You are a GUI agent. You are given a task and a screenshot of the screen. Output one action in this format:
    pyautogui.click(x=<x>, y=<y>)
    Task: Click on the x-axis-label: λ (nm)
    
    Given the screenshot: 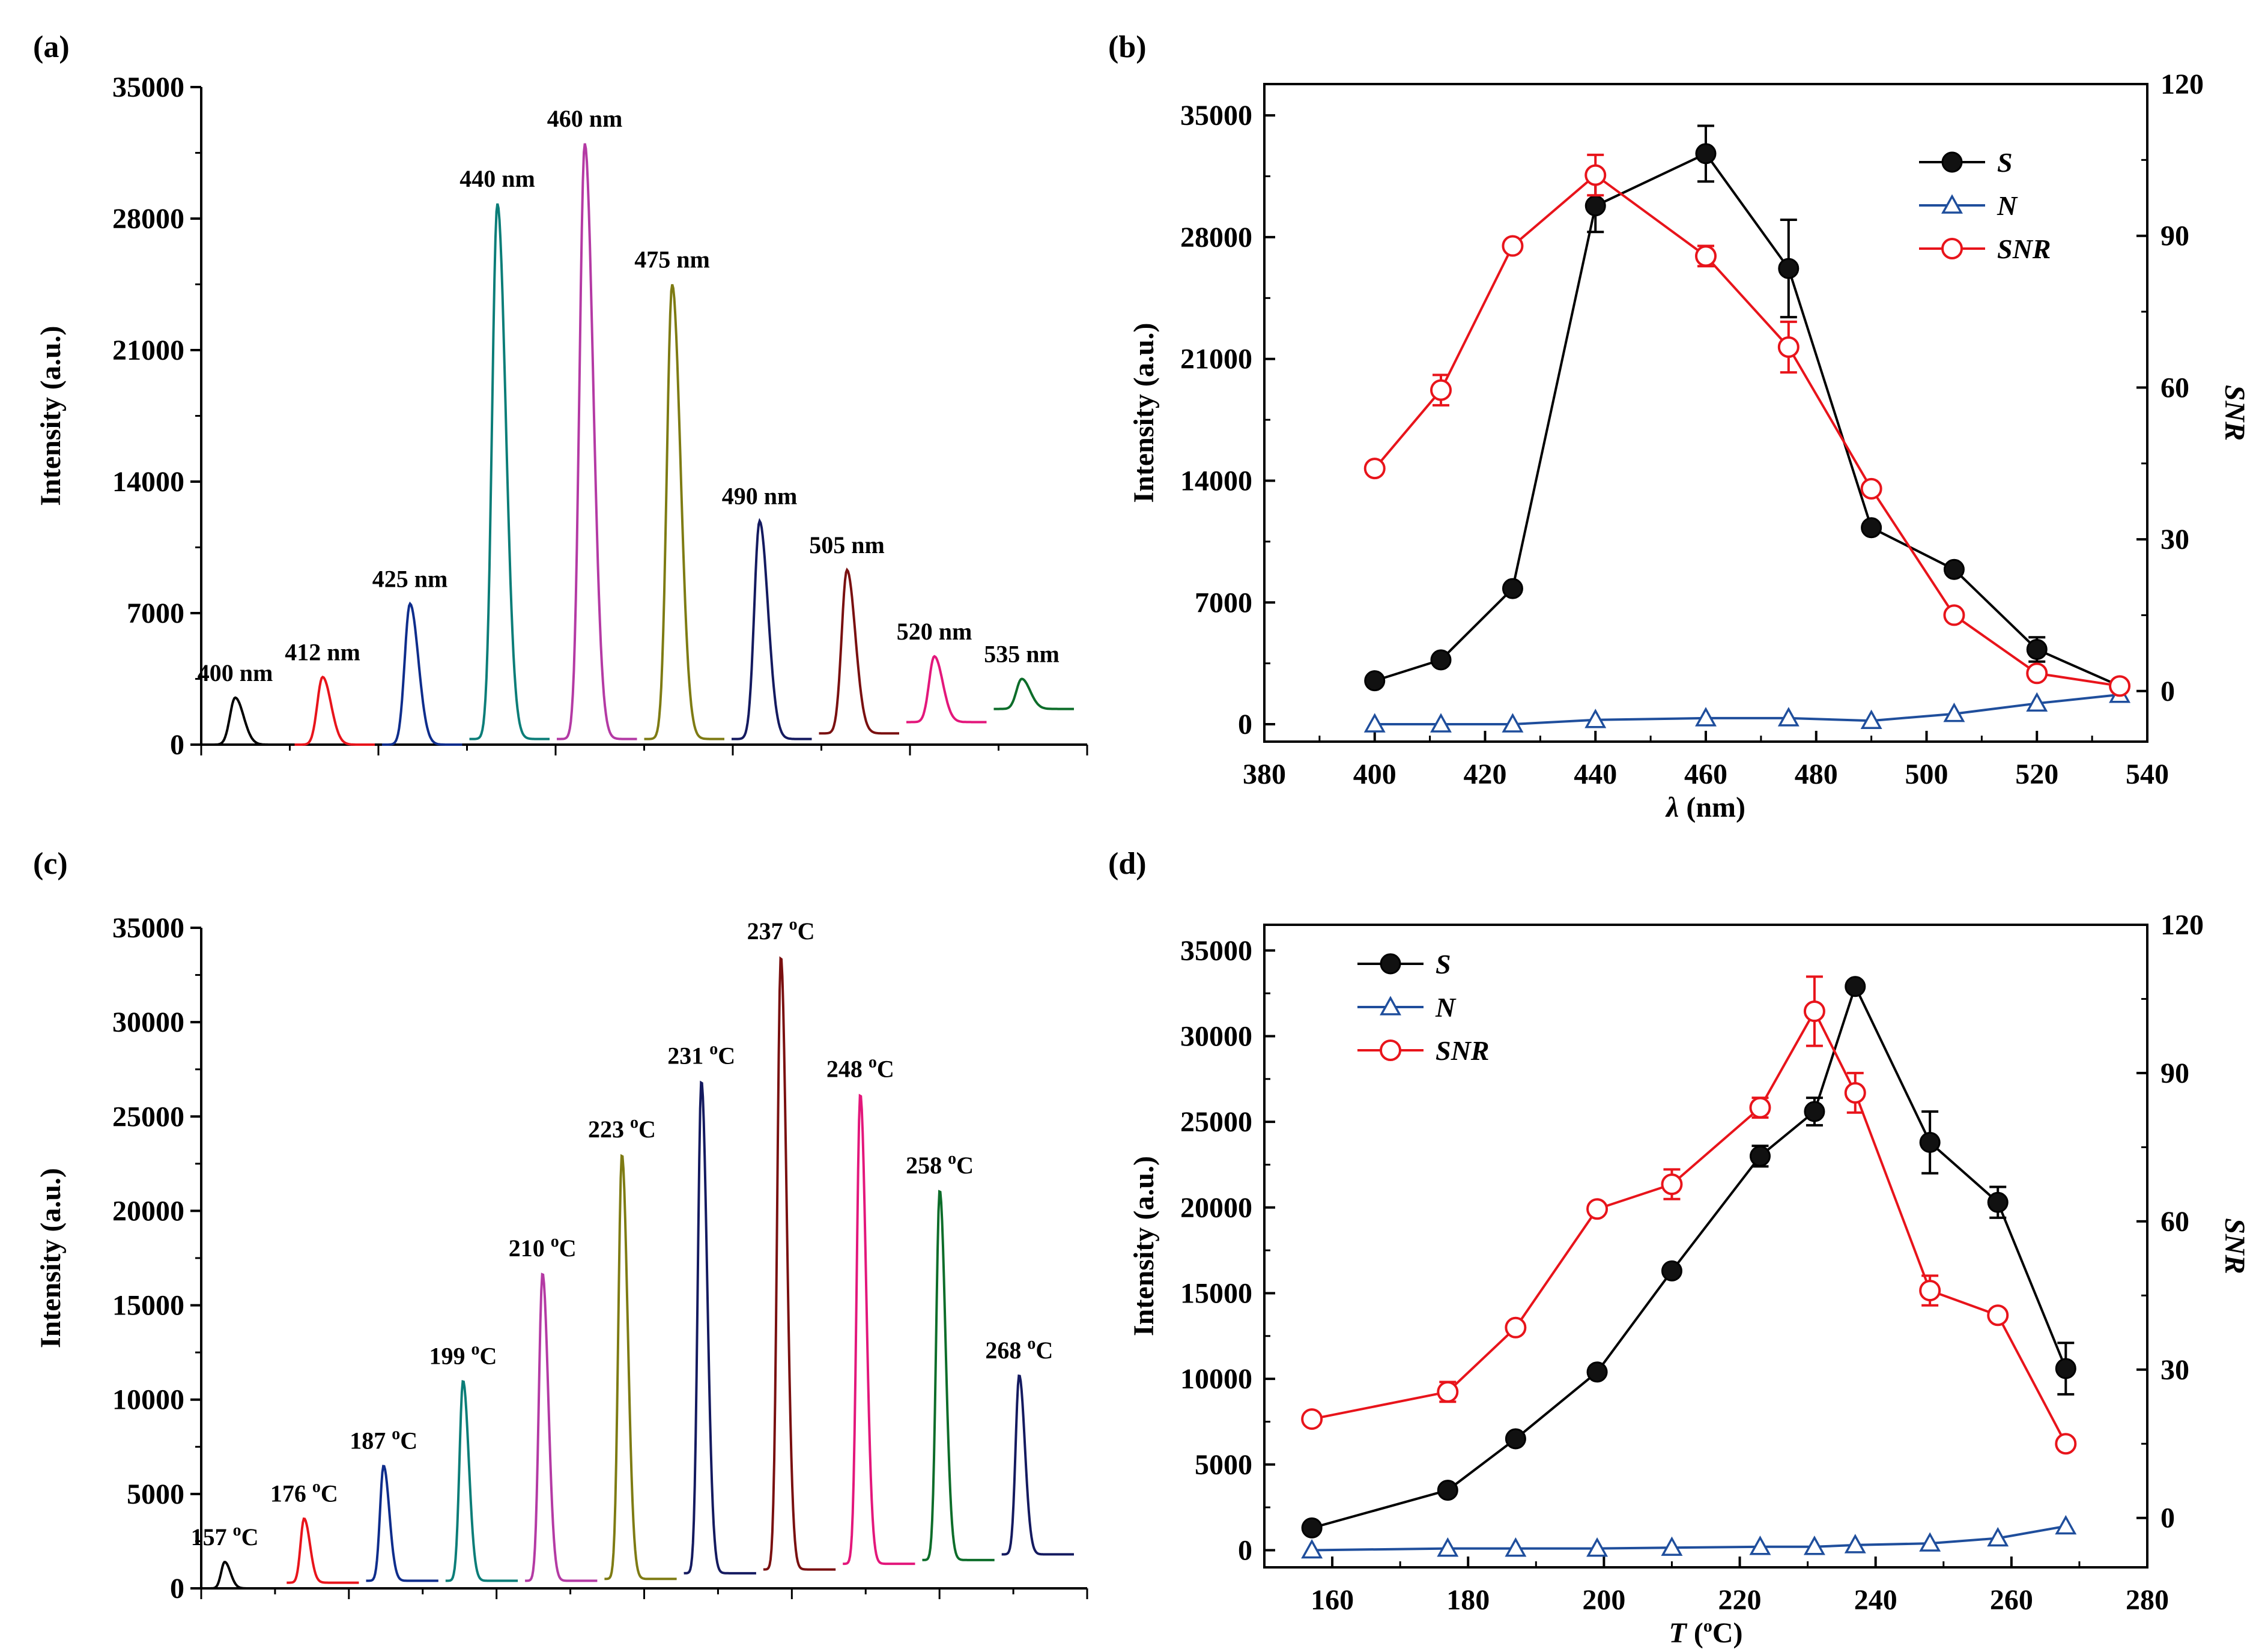 What is the action you would take?
    pyautogui.click(x=1705, y=807)
    